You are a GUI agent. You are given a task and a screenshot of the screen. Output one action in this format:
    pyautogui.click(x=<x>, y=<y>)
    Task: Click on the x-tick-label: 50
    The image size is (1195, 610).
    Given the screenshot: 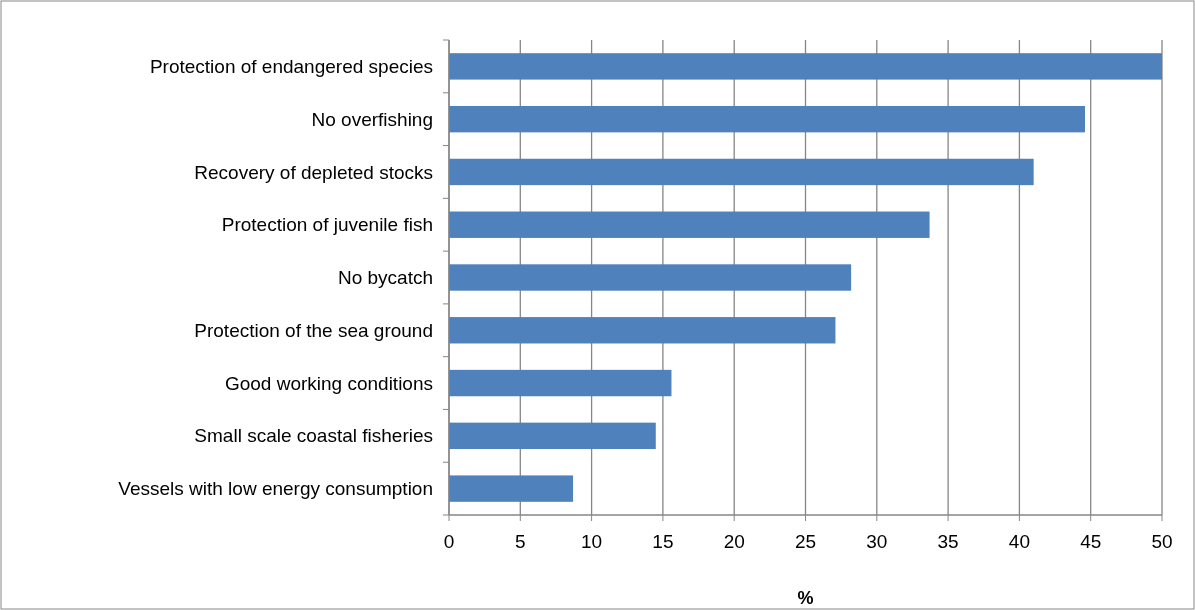 What is the action you would take?
    pyautogui.click(x=1162, y=541)
    